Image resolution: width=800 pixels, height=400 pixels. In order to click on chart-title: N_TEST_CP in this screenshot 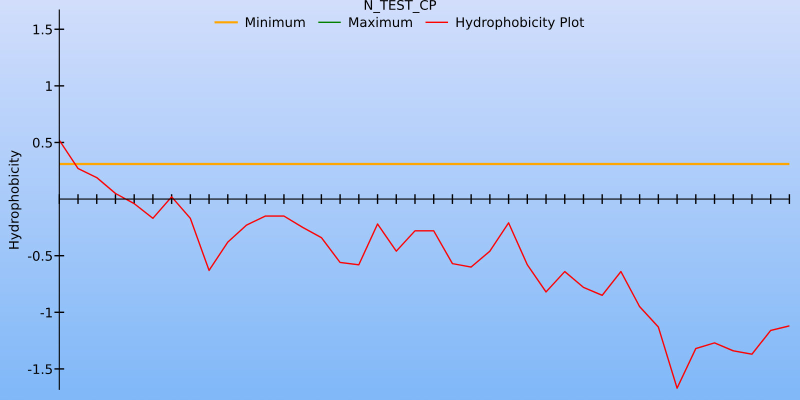, I will do `click(400, 6)`.